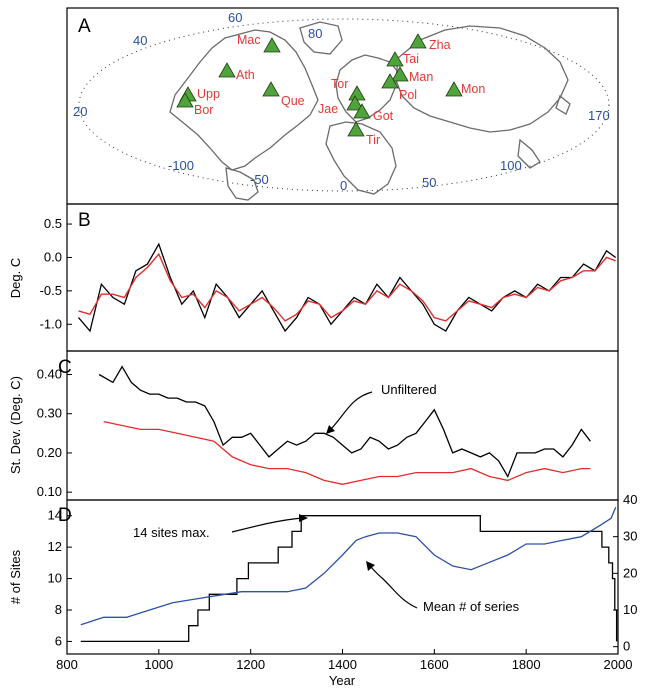 This screenshot has width=647, height=690. What do you see at coordinates (185, 100) in the screenshot?
I see `site-marker-bor` at bounding box center [185, 100].